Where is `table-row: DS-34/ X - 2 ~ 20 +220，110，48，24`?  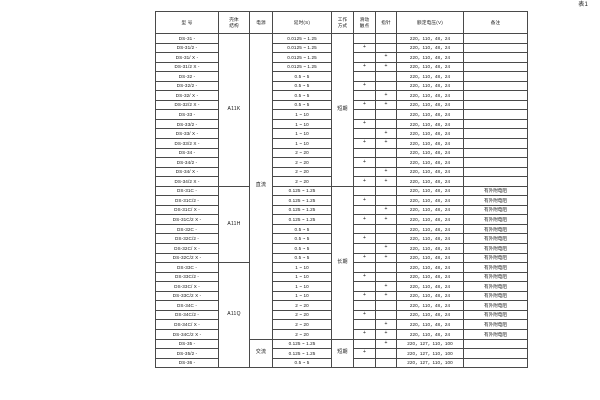
table-row: DS-34/ X - 2 ~ 20 +220，110，48，24 is located at coordinates (341, 172).